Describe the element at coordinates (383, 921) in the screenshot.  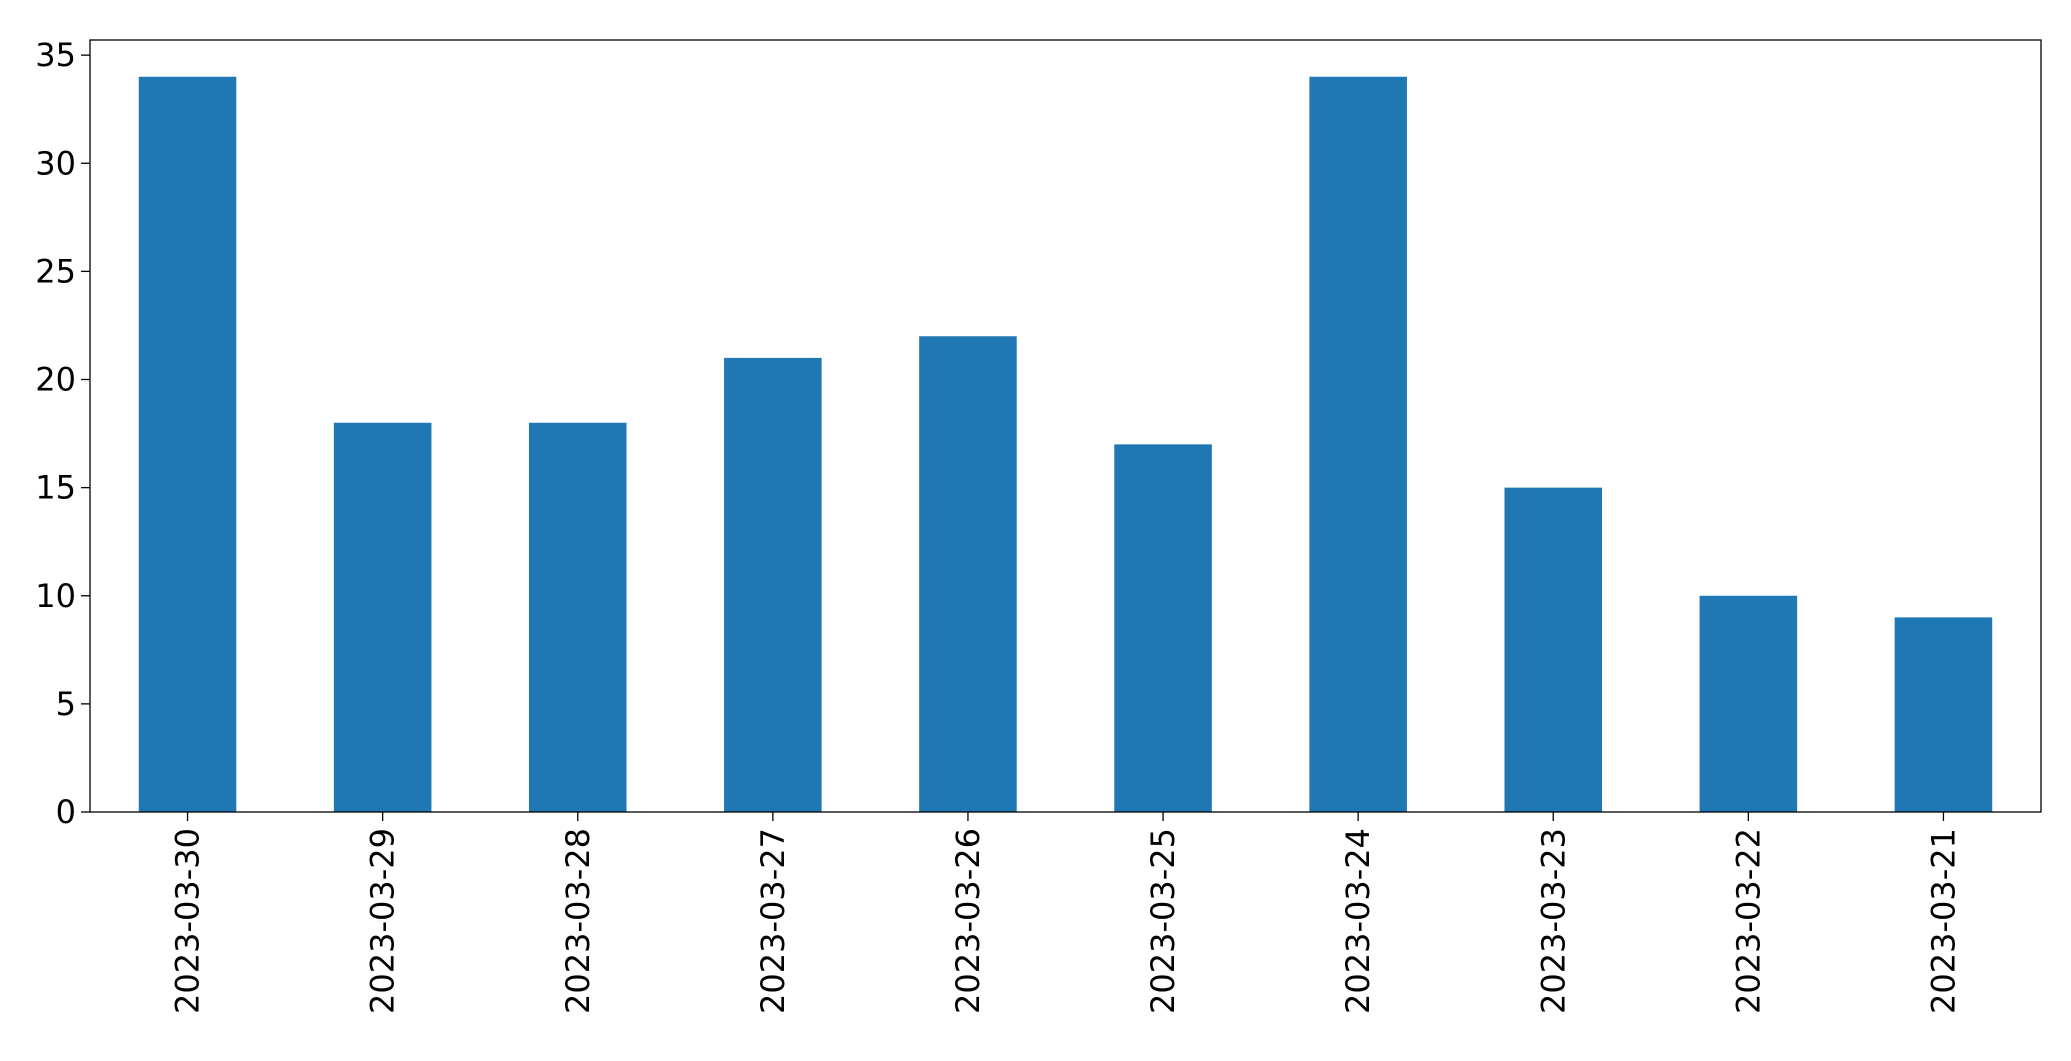
I see `x-tick-label: 2023-03-29` at that location.